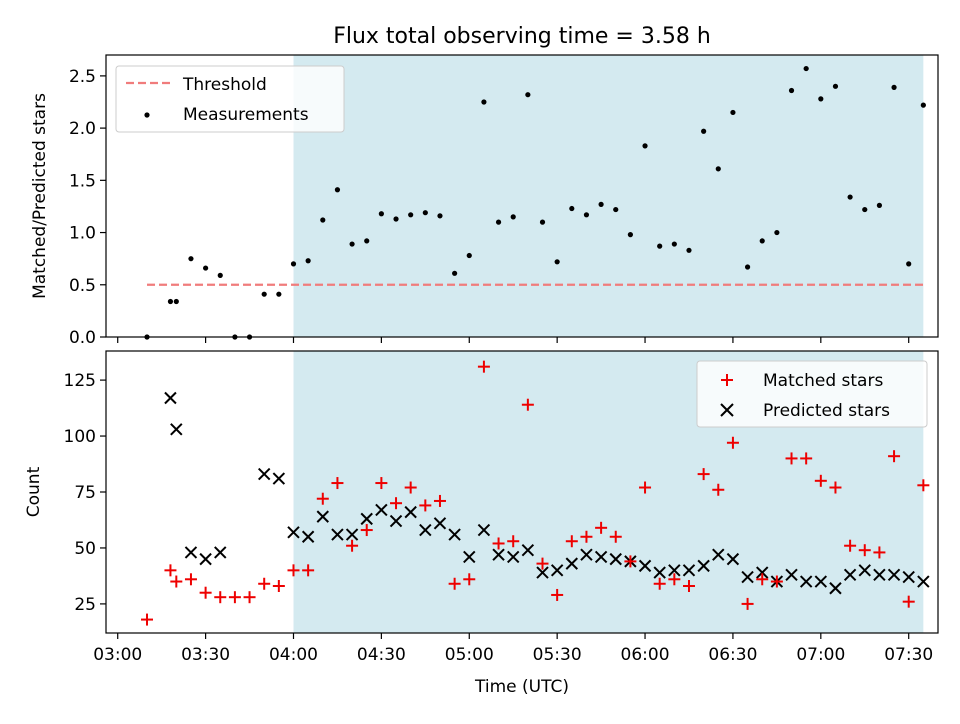 The image size is (960, 724). I want to click on x-tick-label: 06:00, so click(645, 655).